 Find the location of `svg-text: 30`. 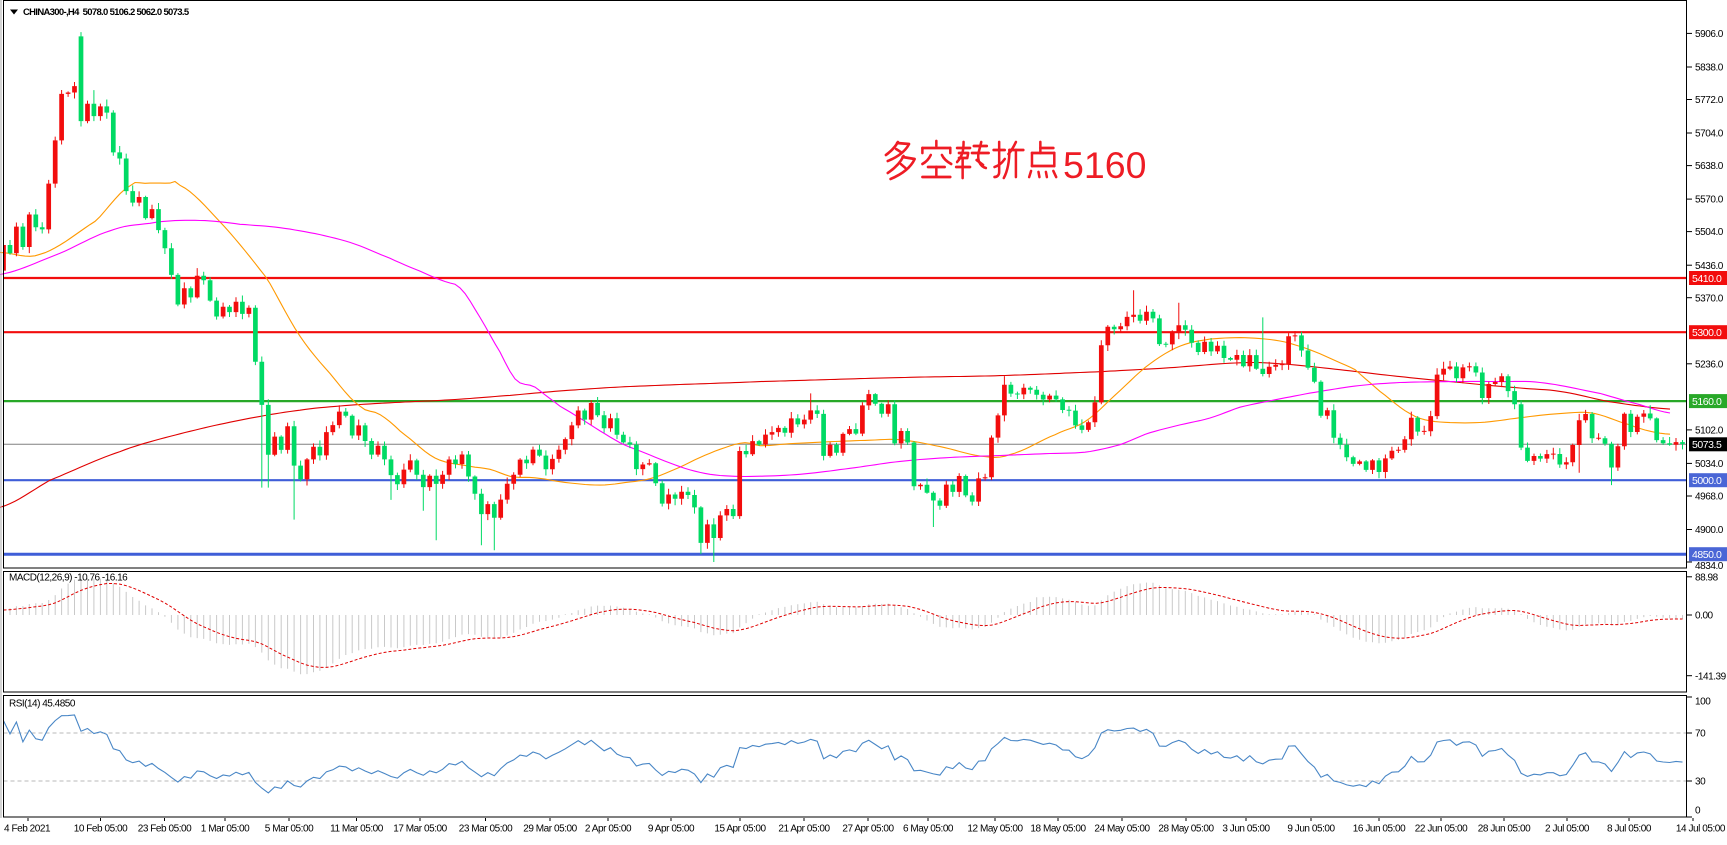

svg-text: 30 is located at coordinates (1700, 782).